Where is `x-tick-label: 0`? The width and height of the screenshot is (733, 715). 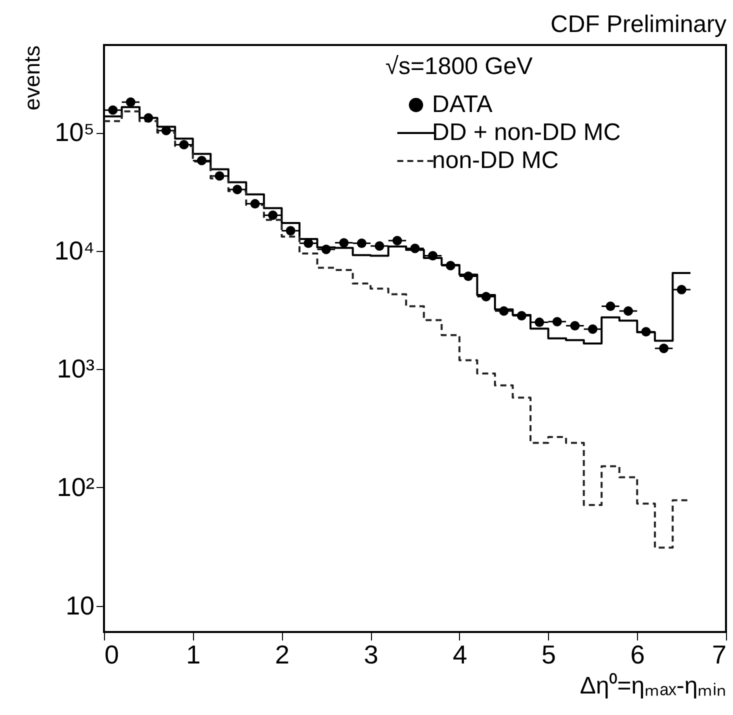 x-tick-label: 0 is located at coordinates (111, 655).